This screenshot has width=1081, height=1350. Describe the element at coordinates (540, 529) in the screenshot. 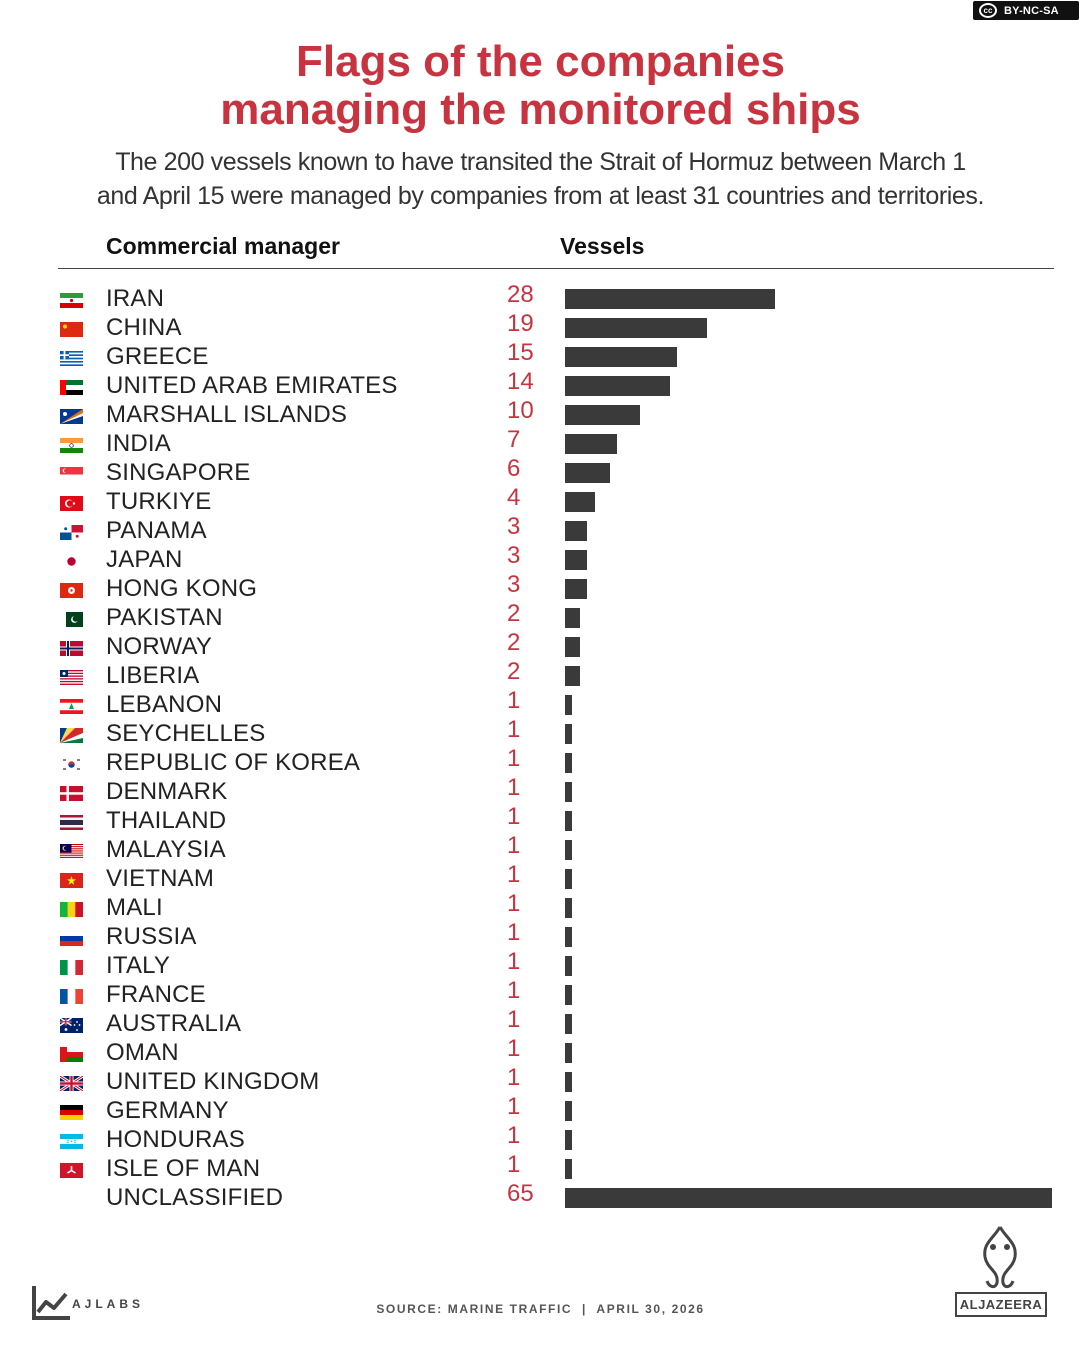

I see `chart-row: PANAMA 3` at that location.